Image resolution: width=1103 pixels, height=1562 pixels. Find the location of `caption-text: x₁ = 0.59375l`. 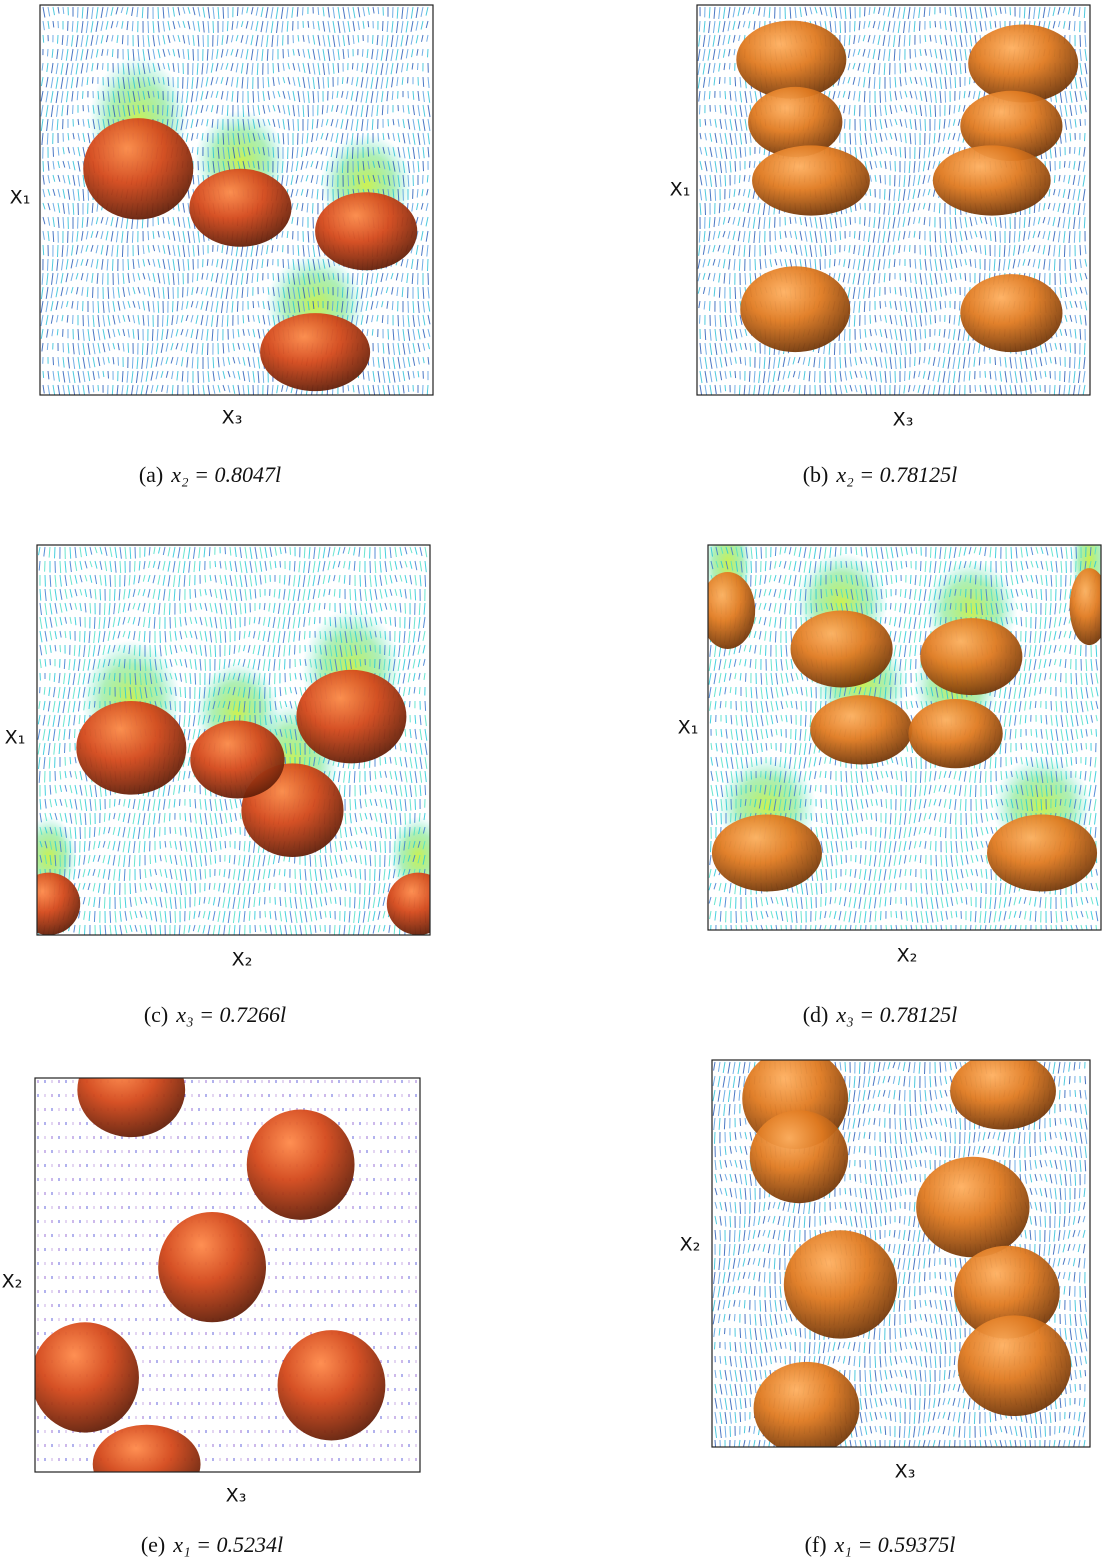

caption-text: x₁ = 0.59375l is located at coordinates (895, 1544).